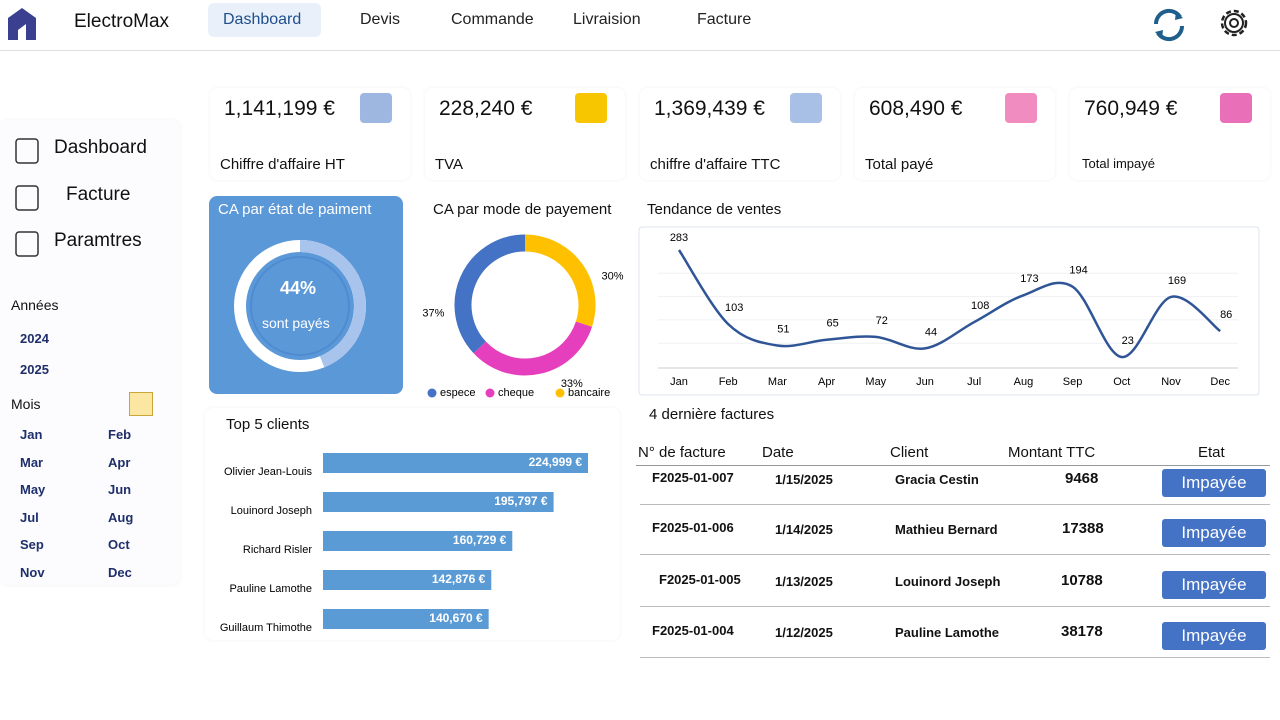 The height and width of the screenshot is (720, 1280). What do you see at coordinates (32, 544) in the screenshot?
I see `month-option: Sep` at bounding box center [32, 544].